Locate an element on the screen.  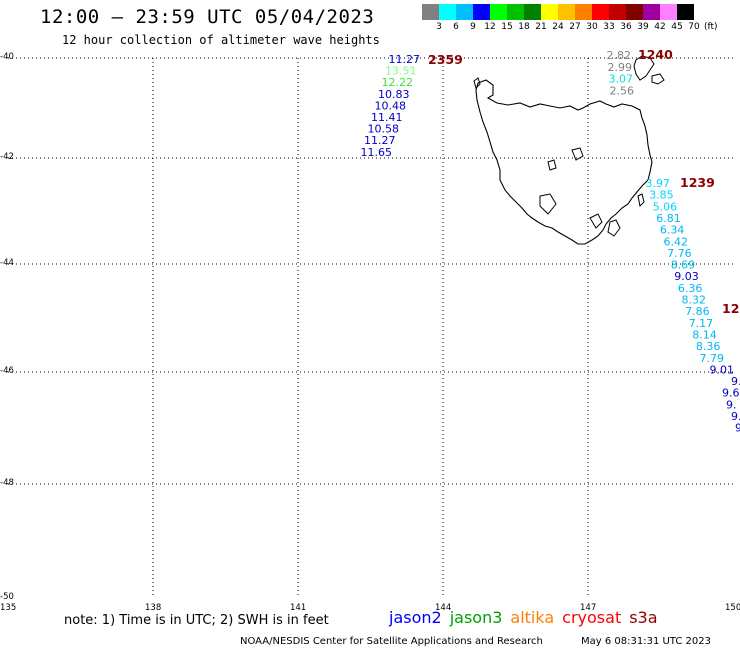
color-scale-tick: 30 is located at coordinates (592, 27).